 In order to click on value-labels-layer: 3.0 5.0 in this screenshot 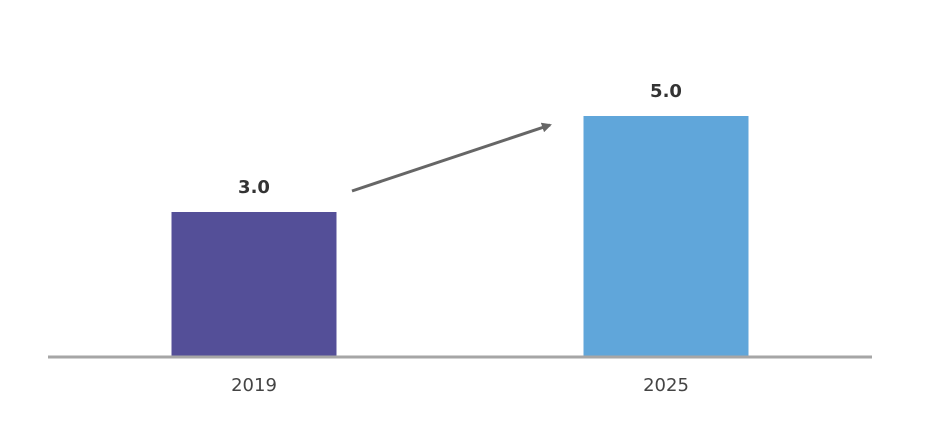, I will do `click(460, 139)`.